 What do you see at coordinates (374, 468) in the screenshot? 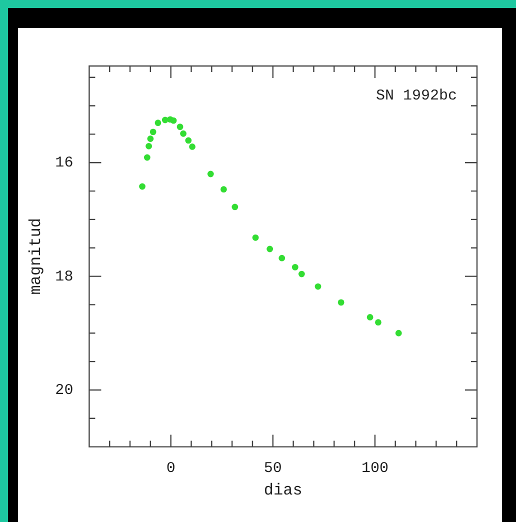
I see `x-tick-label: 100` at bounding box center [374, 468].